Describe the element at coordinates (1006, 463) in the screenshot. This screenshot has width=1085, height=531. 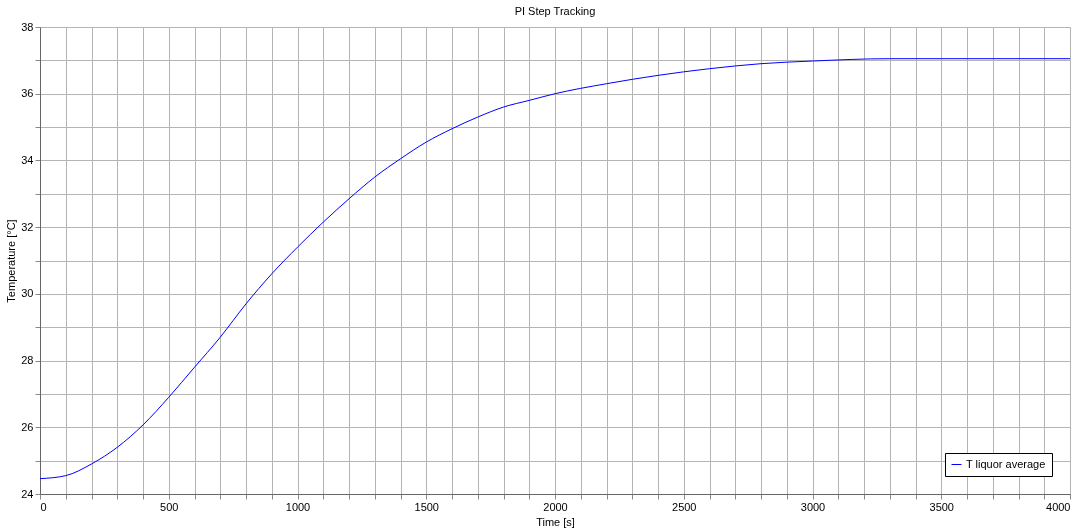
I see `legend-label: T liquor average` at that location.